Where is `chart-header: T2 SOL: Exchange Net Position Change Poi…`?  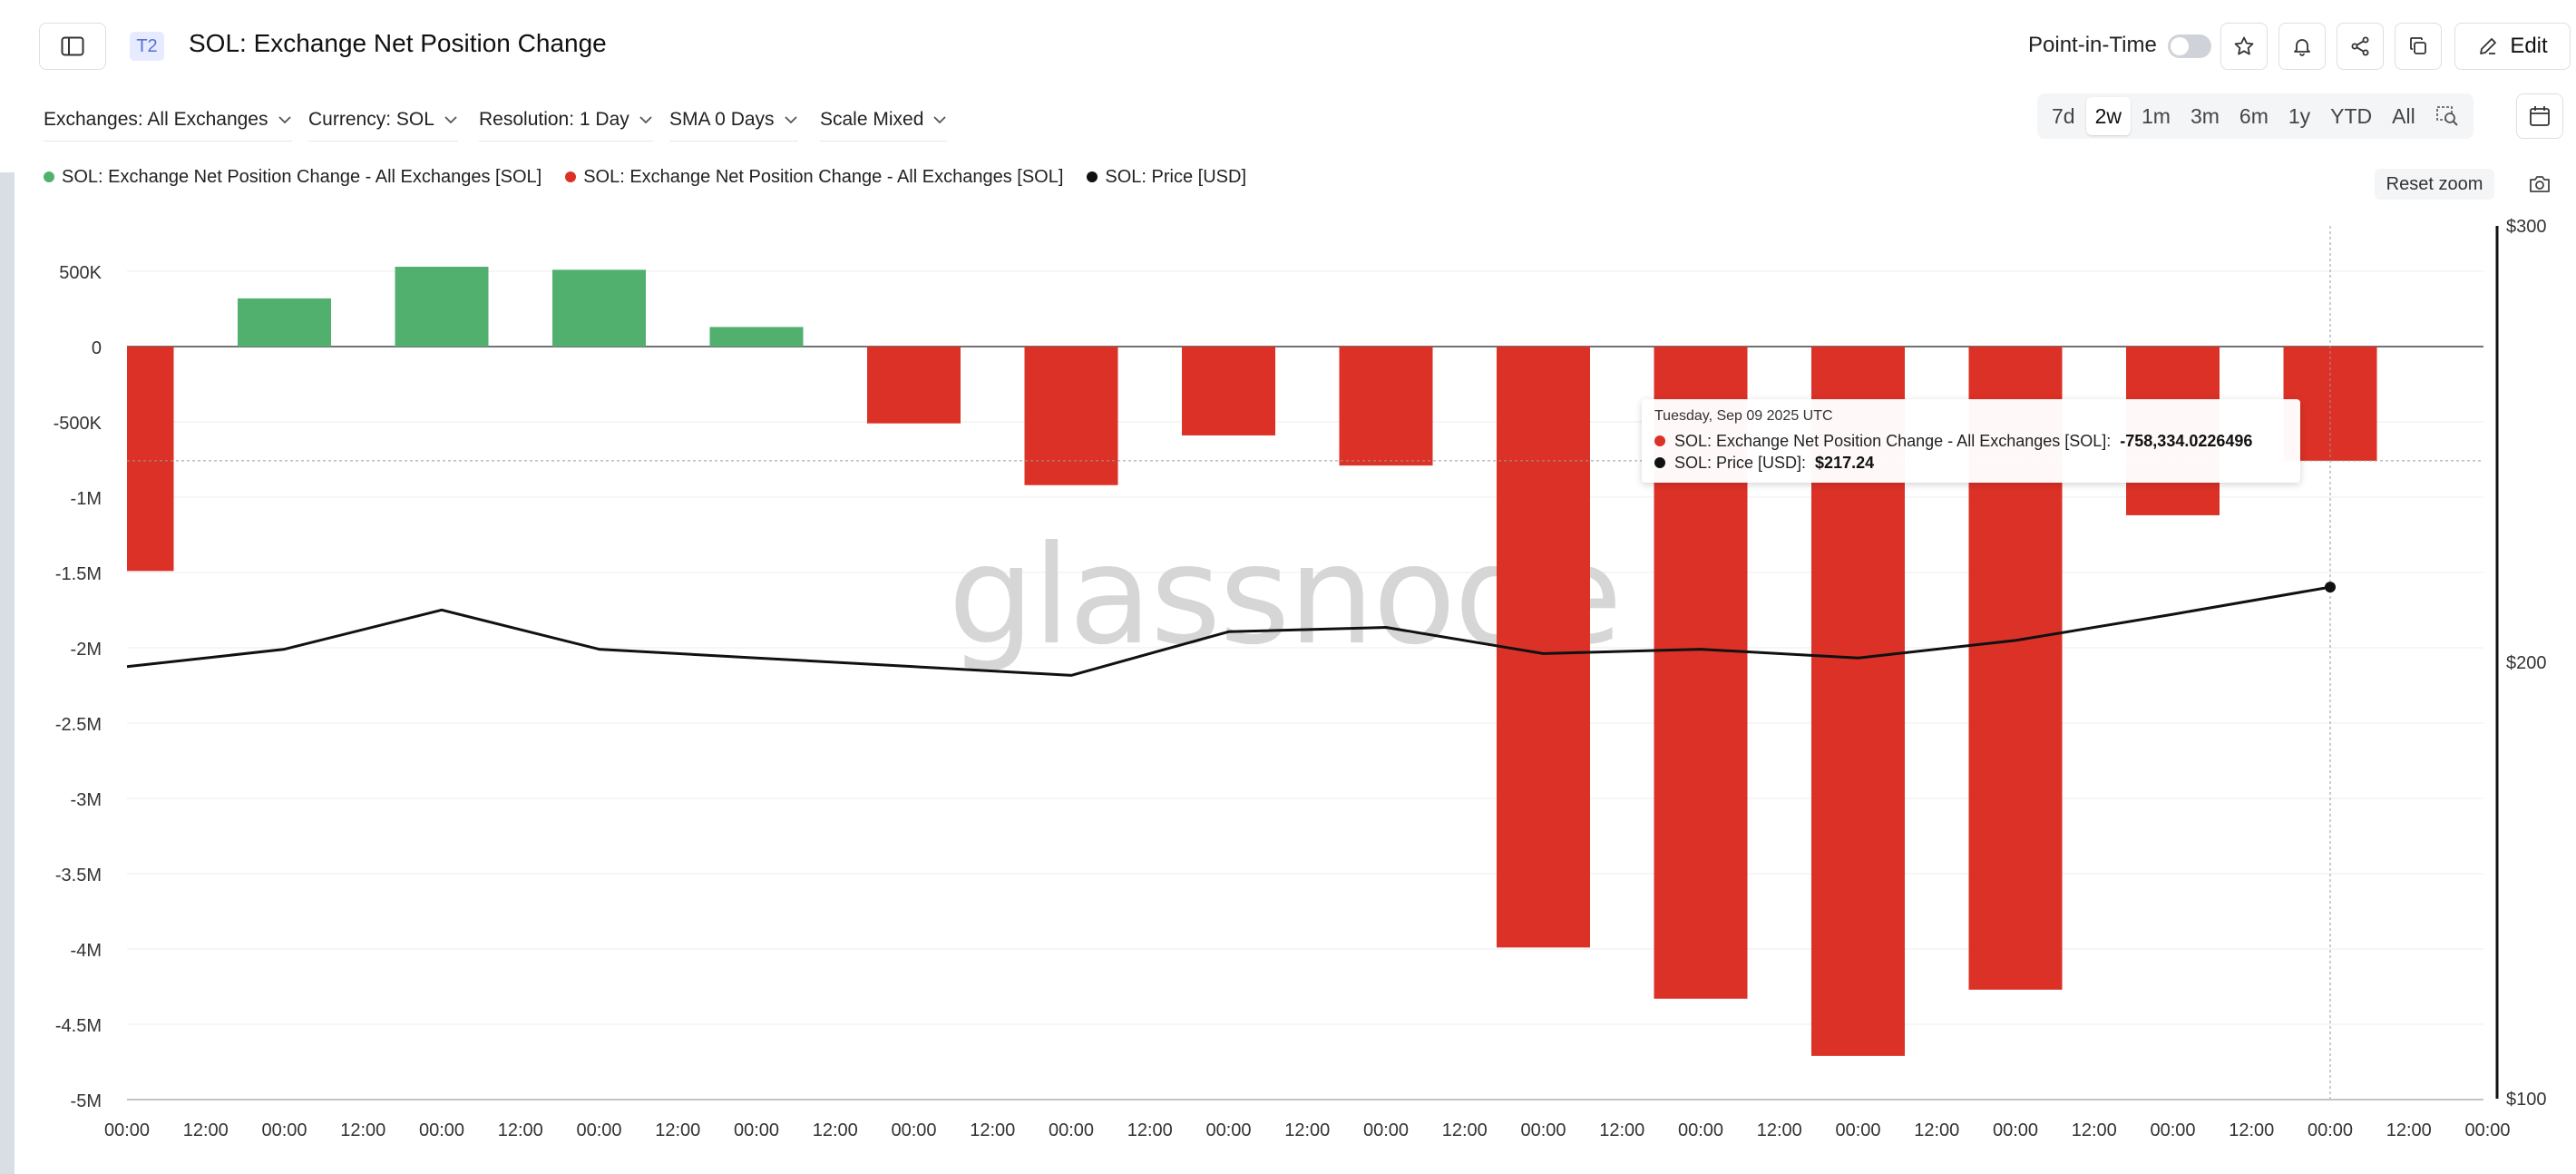 chart-header: T2 SOL: Exchange Net Position Change Poi… is located at coordinates (1288, 45).